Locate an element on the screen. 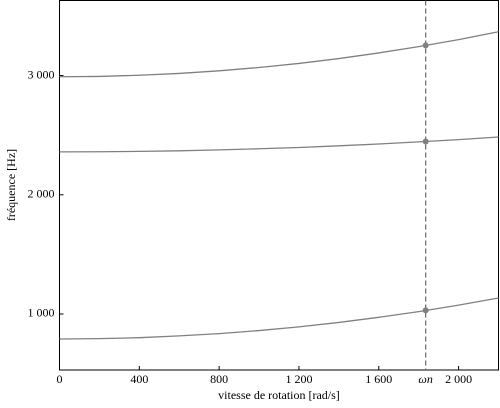 Image resolution: width=500 pixels, height=408 pixels. x-tick-label: 0 is located at coordinates (60, 379).